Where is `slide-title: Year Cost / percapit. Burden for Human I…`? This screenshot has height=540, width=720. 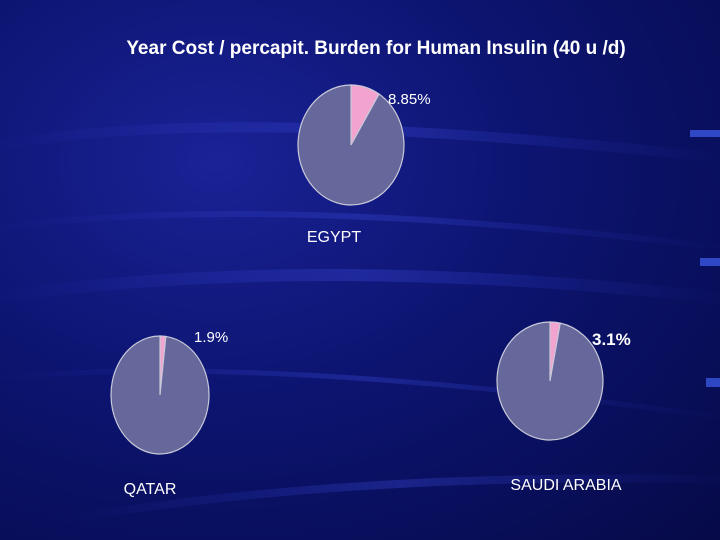
slide-title: Year Cost / percapit. Burden for Human I… is located at coordinates (375, 48).